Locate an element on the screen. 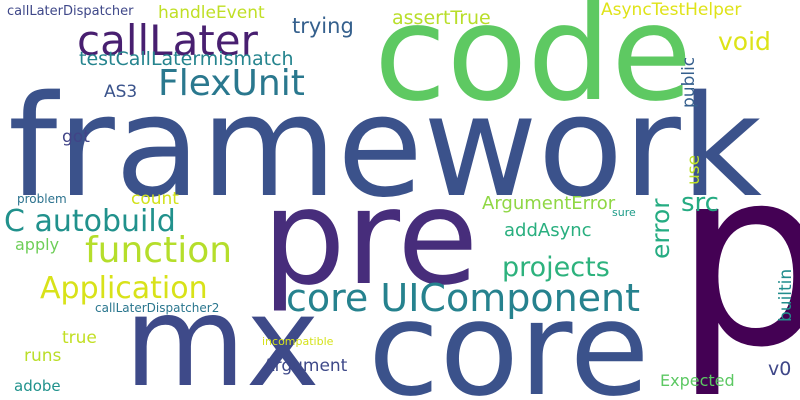 Image resolution: width=800 pixels, height=400 pixels. word-code: code is located at coordinates (533, 65).